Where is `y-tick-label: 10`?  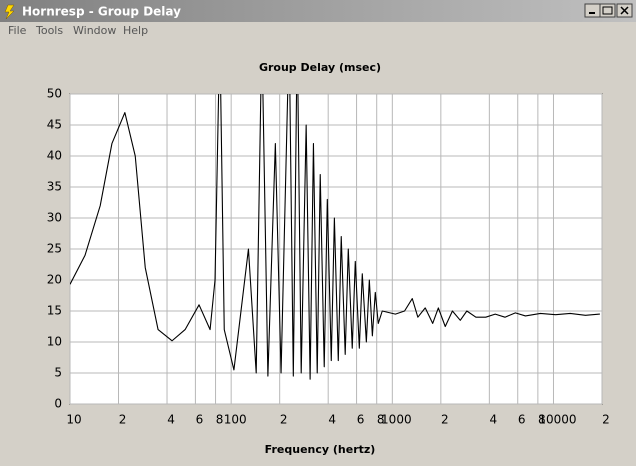 y-tick-label: 10 is located at coordinates (54, 342).